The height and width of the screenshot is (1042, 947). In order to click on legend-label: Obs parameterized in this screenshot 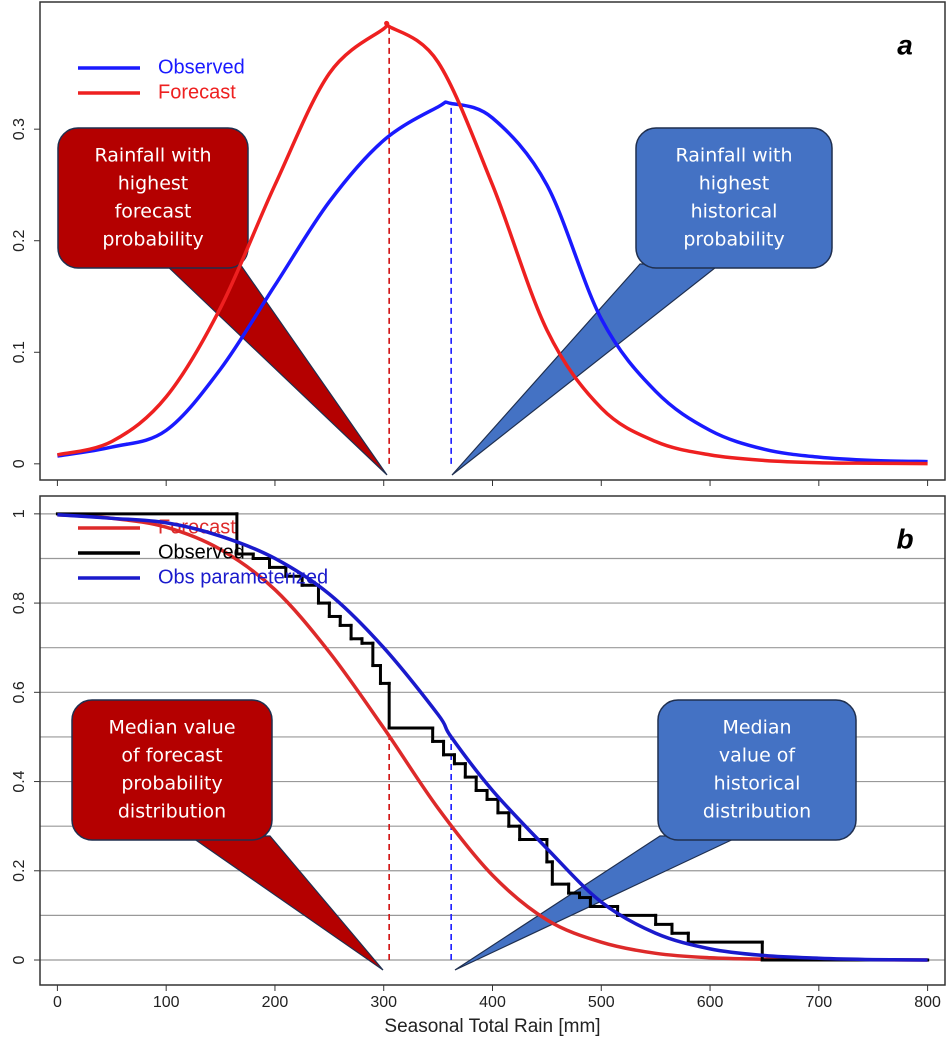, I will do `click(243, 577)`.